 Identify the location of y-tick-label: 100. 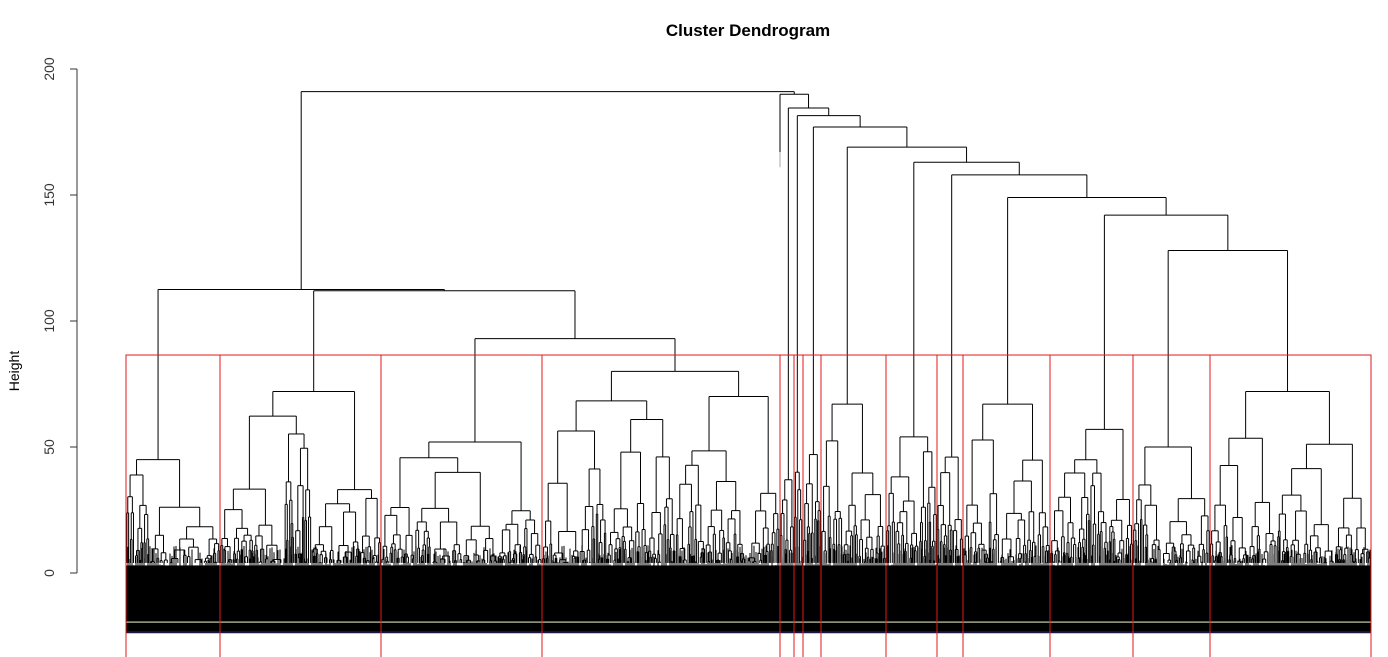
(49, 321).